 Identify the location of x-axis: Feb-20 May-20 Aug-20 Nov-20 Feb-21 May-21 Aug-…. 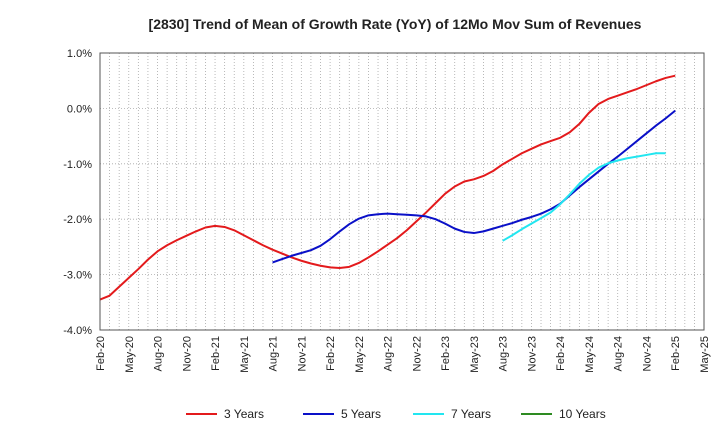
(403, 354).